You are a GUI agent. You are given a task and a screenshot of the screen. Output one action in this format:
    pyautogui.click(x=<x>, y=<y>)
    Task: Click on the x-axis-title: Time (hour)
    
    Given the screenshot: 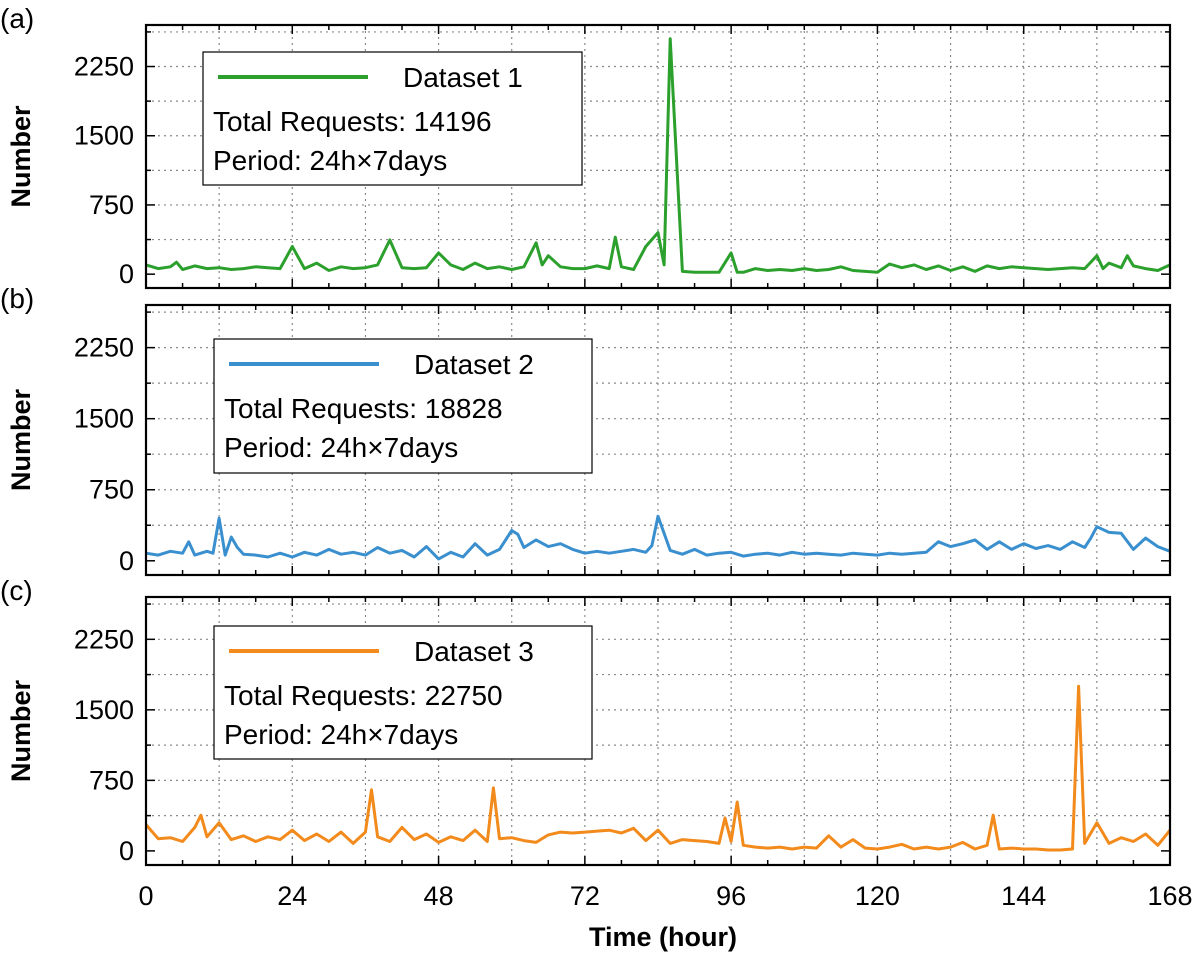 What is the action you would take?
    pyautogui.click(x=663, y=937)
    